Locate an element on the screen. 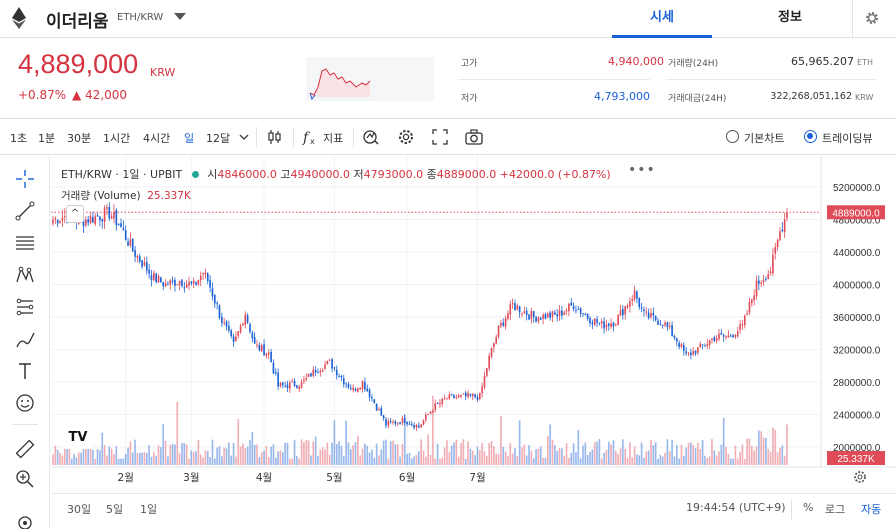  tab-market: 시세 is located at coordinates (662, 19).